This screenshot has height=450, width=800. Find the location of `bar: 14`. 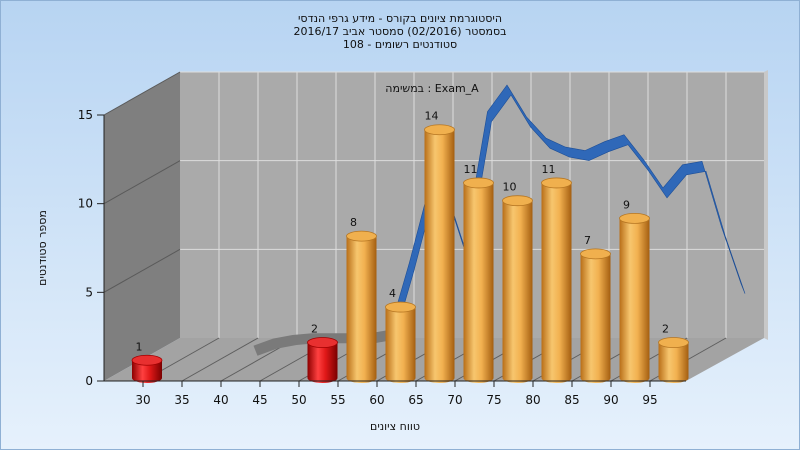

bar: 14 is located at coordinates (439, 246).